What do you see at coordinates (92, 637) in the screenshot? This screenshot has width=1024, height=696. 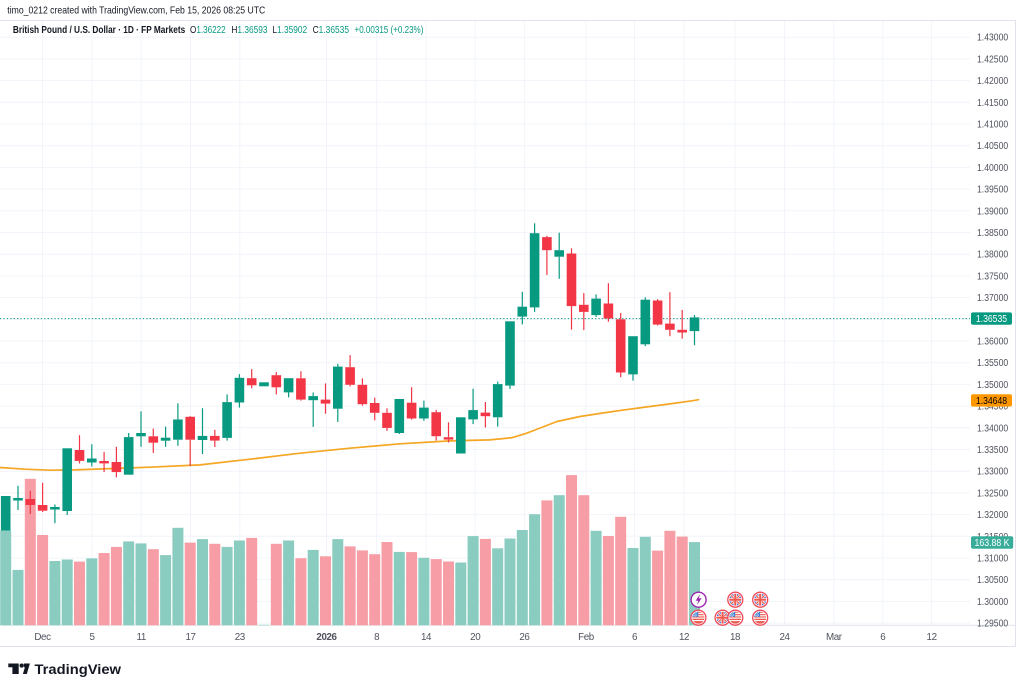 I see `svg-text: 5` at bounding box center [92, 637].